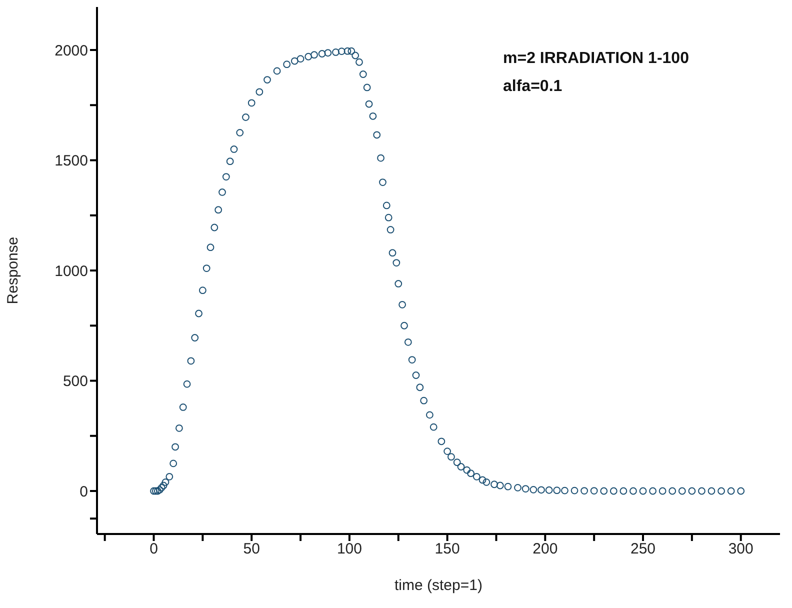  I want to click on x-tick-label: 100, so click(349, 549).